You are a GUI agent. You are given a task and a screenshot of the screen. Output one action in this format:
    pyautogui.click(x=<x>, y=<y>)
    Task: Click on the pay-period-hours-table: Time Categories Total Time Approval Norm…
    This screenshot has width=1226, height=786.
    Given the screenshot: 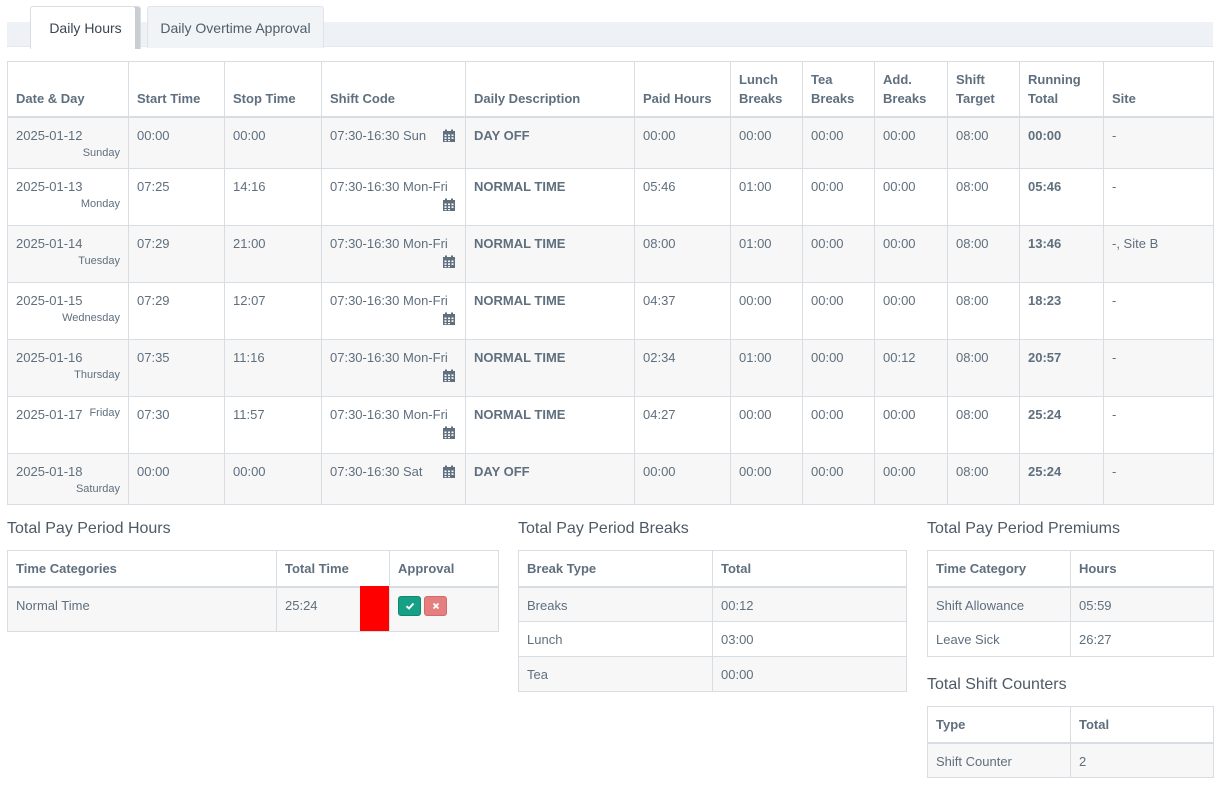 What is the action you would take?
    pyautogui.click(x=253, y=591)
    